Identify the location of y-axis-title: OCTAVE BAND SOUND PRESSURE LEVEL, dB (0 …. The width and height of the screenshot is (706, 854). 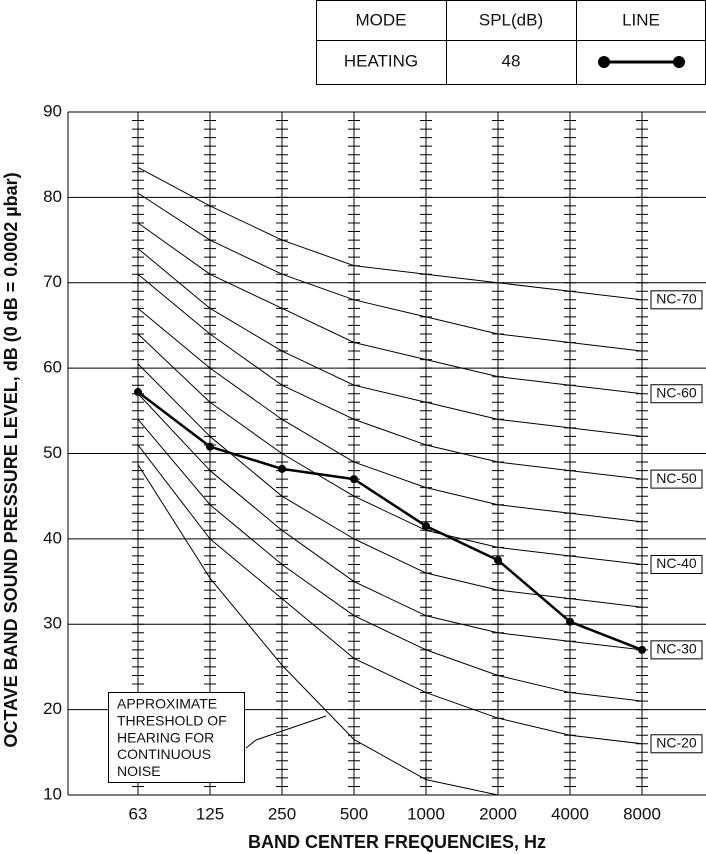
(11, 459).